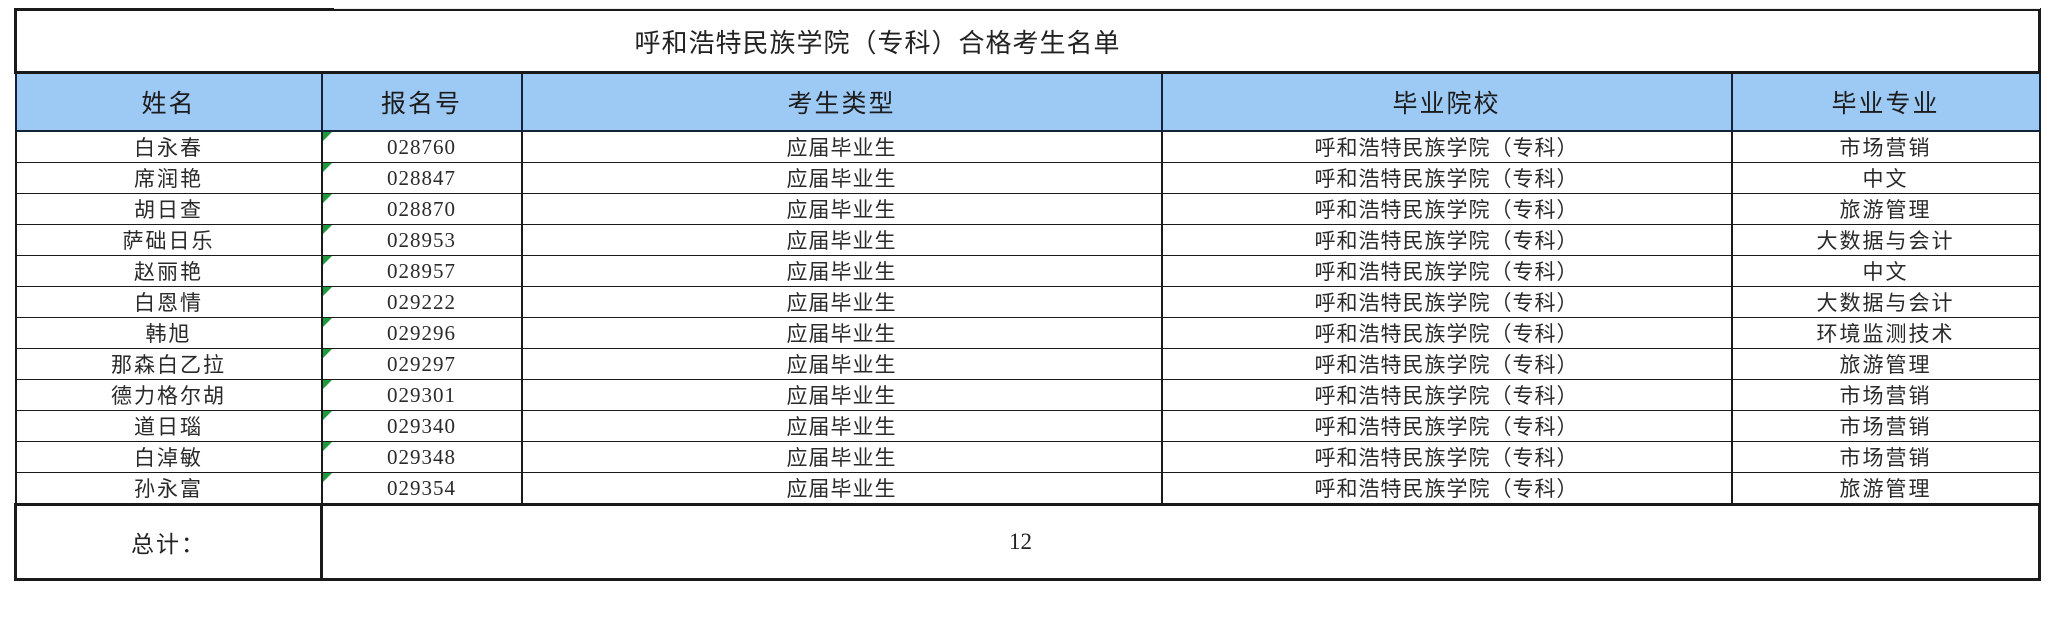  I want to click on table-row: 白淖敏 029348 应届毕业生 呼和浩特民族学院（专科） 市场营销, so click(1027, 457).